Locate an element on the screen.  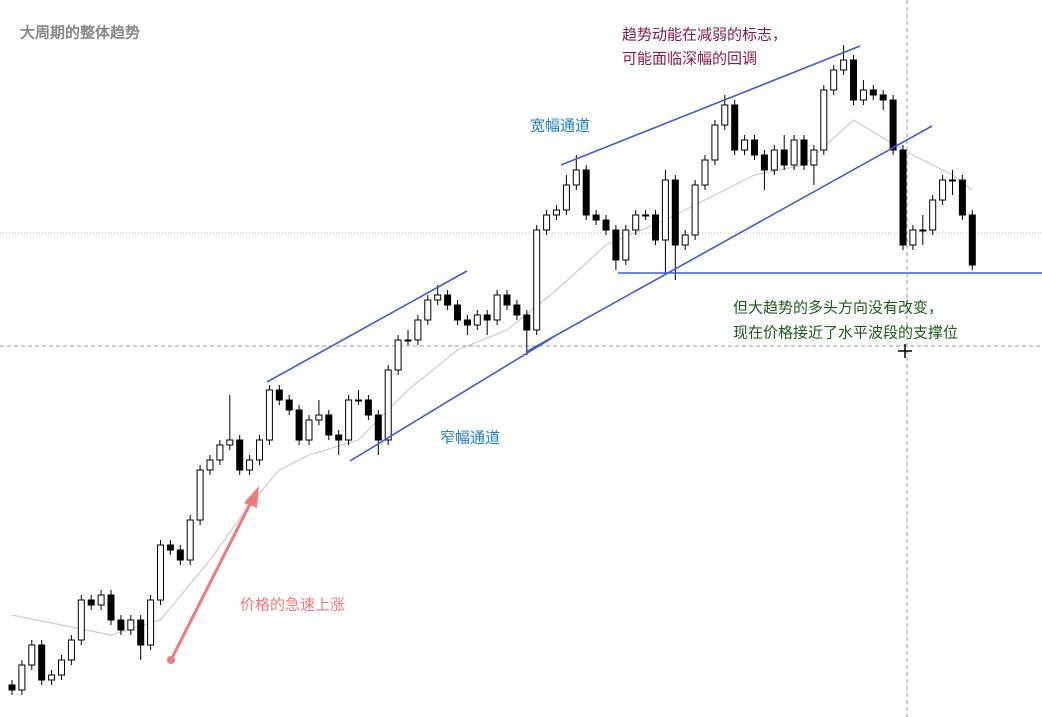
wide-lower is located at coordinates (729, 239).